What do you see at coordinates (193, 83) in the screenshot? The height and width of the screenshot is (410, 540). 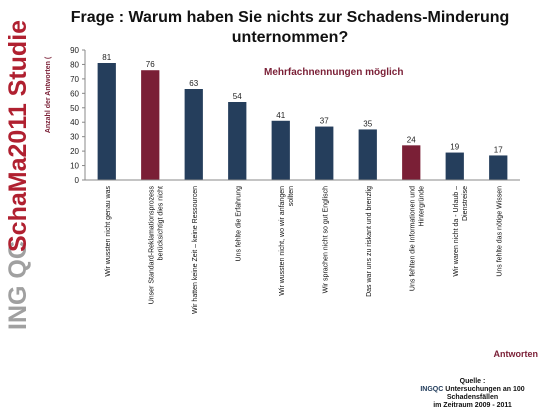 I see `bar-value-label: 63` at bounding box center [193, 83].